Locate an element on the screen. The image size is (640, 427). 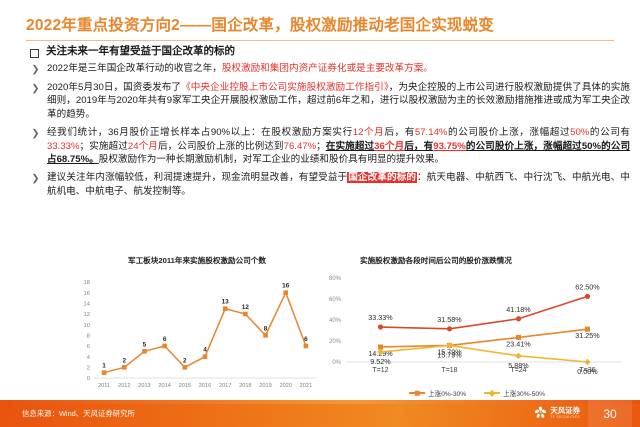
chart-legend-right: 上涨0%-30% 上涨30%-50% is located at coordinates (477, 393).